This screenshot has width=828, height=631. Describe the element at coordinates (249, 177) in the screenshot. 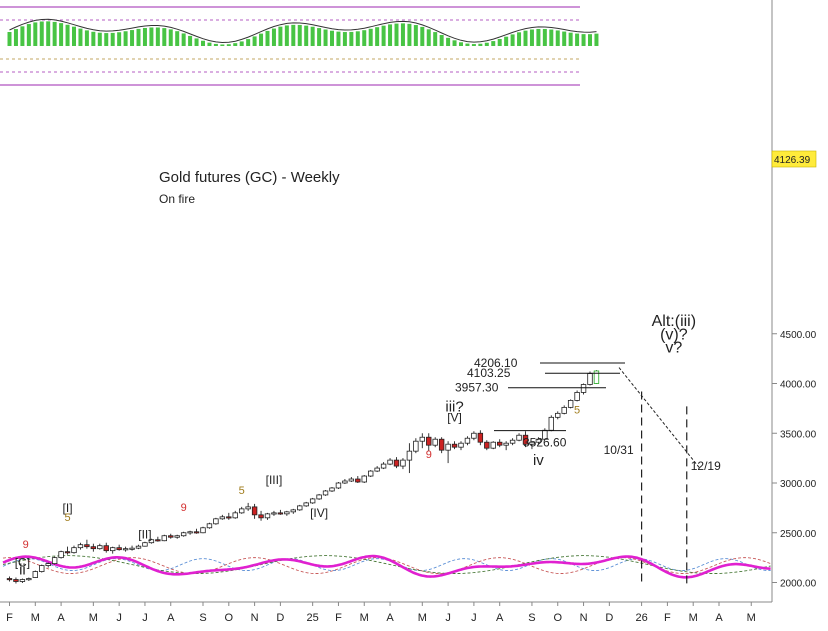

I see `chart-title: Gold futures (GC) - Weekly` at that location.